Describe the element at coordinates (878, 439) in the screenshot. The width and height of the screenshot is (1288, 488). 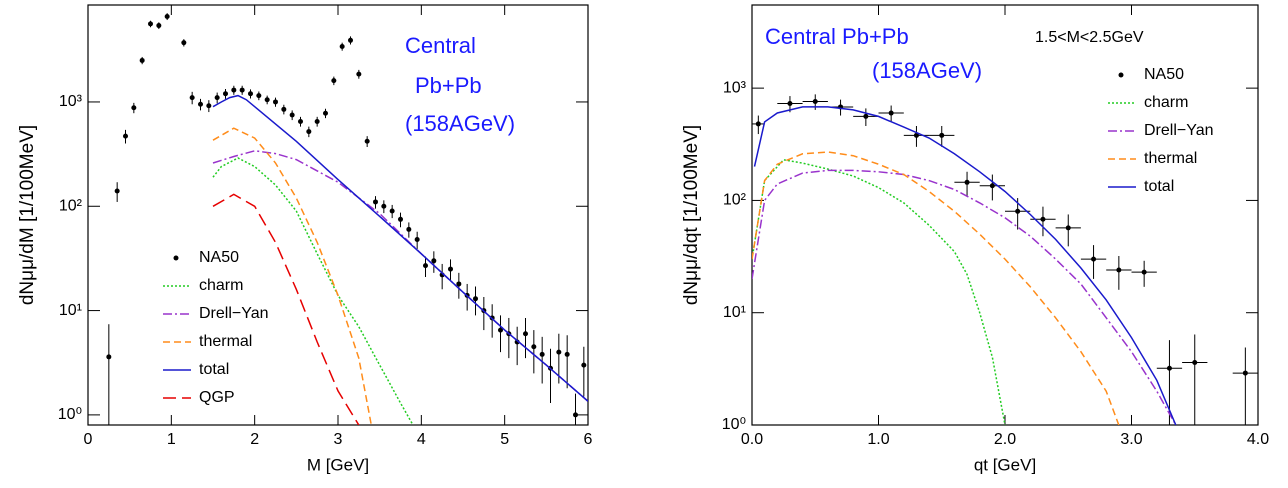
I see `x-tick-label: 1.0` at that location.